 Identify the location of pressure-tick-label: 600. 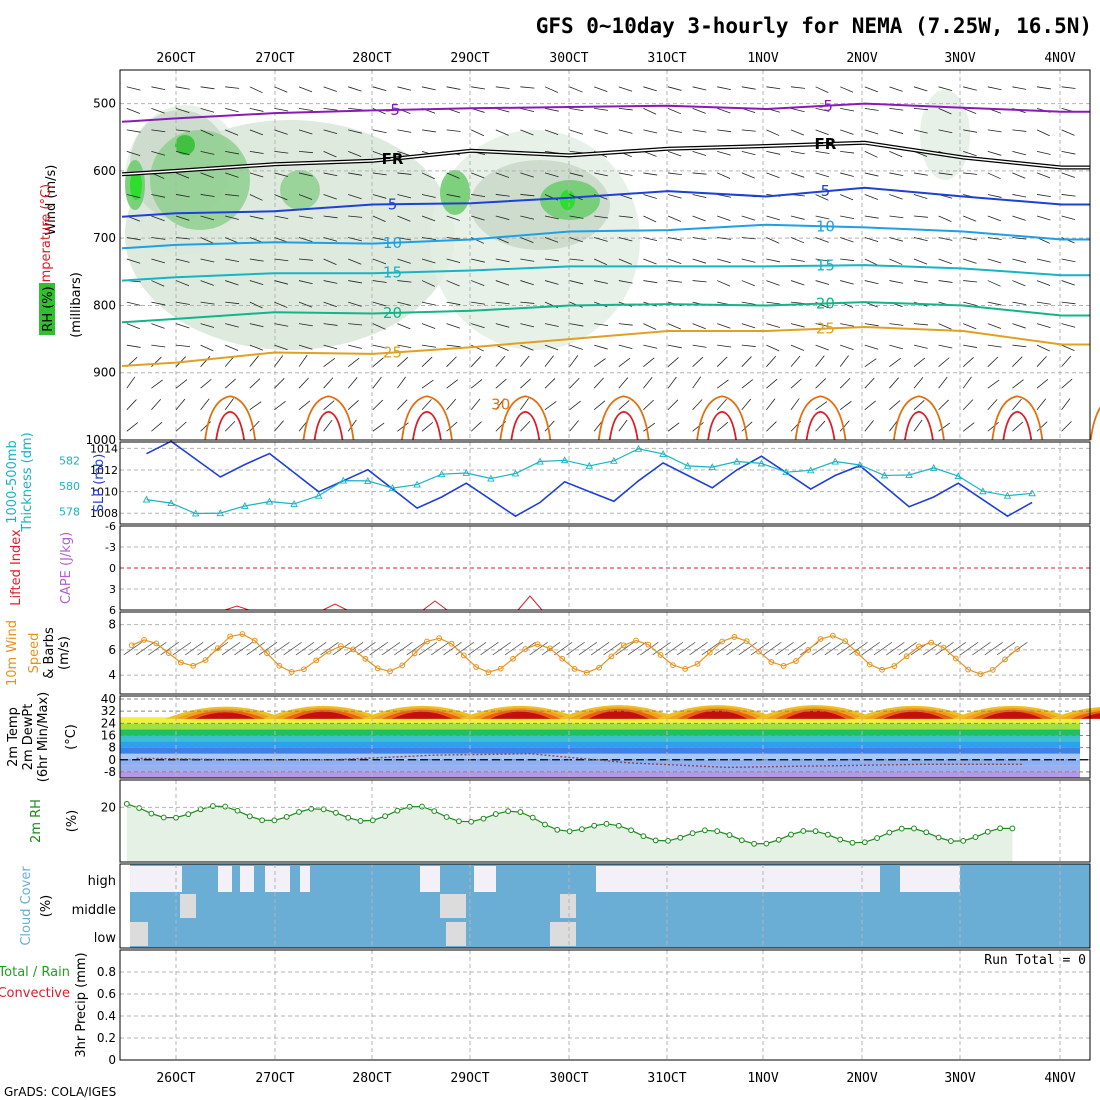
(104, 171).